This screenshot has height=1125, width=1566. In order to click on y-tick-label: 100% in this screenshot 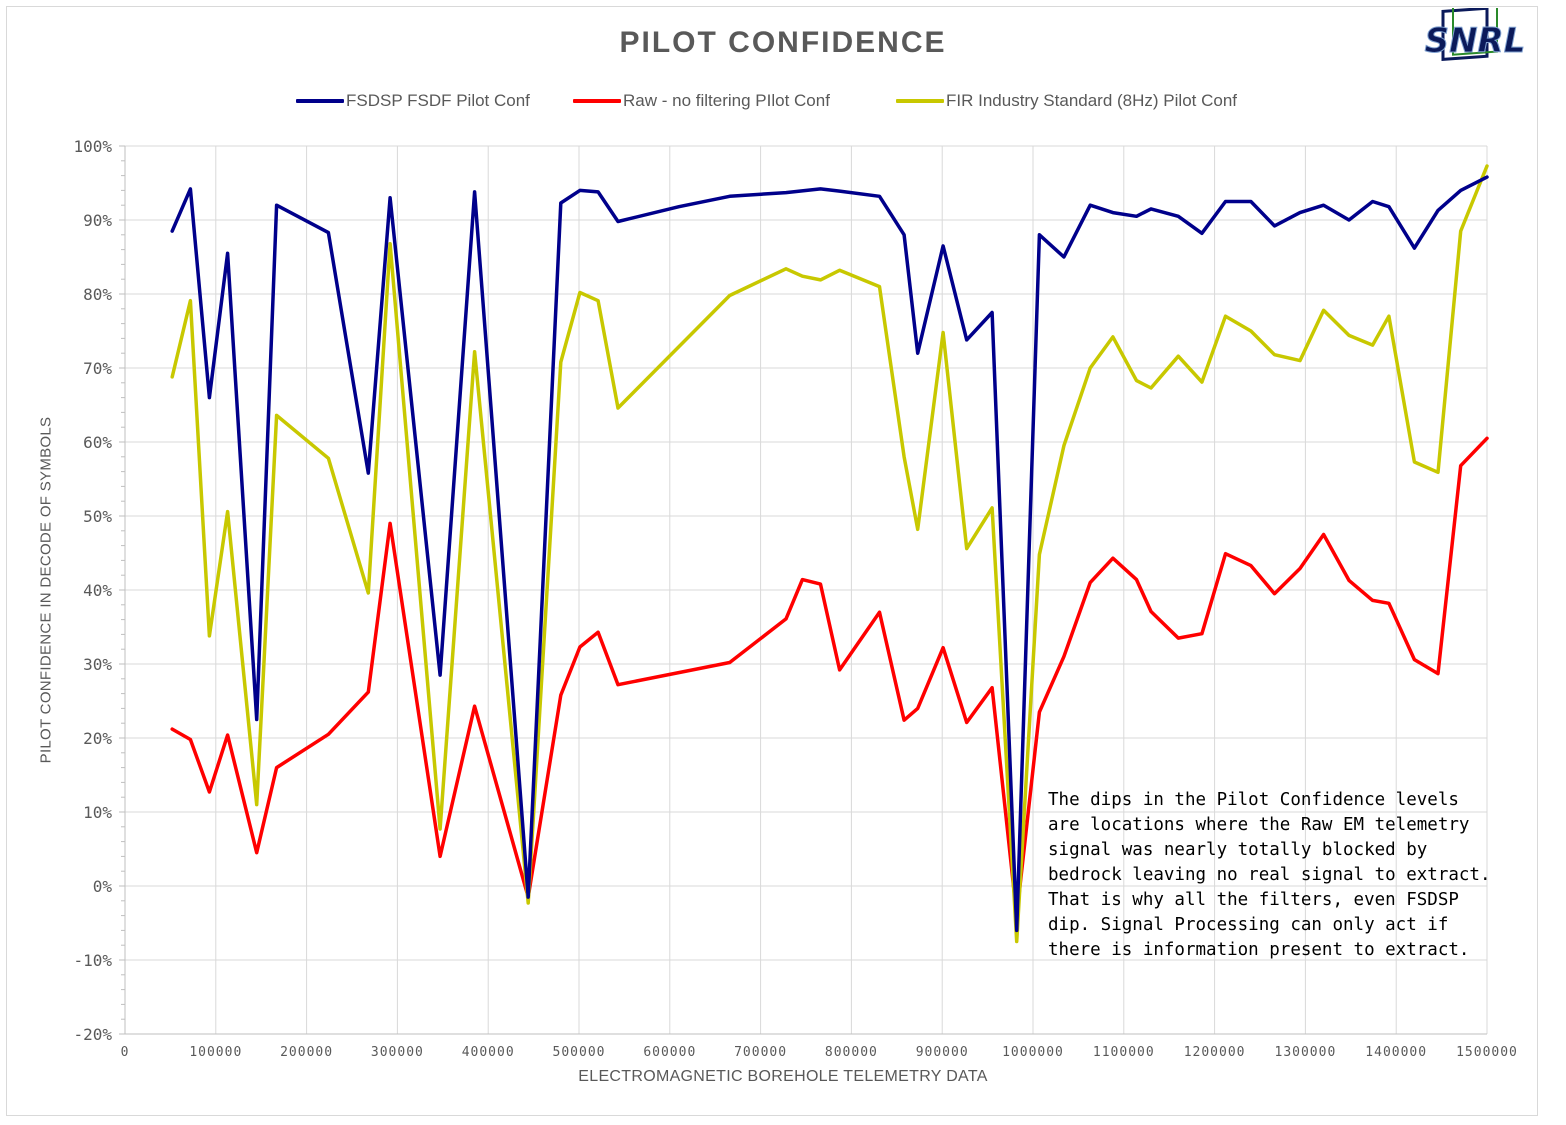, I will do `click(92, 146)`.